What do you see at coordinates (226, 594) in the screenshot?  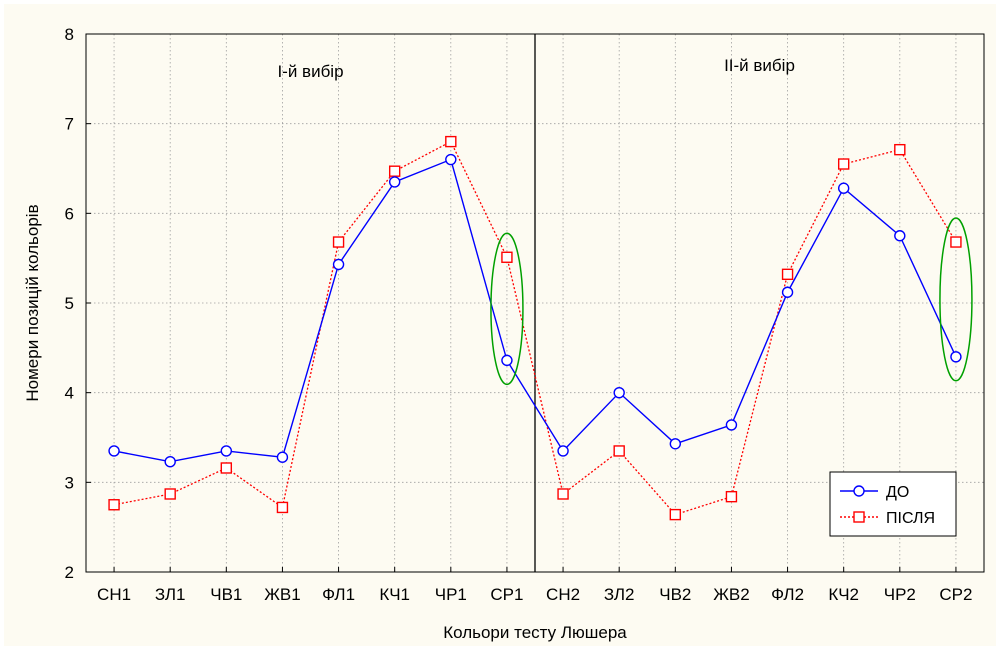 I see `x-tick-label: ЧВ1` at bounding box center [226, 594].